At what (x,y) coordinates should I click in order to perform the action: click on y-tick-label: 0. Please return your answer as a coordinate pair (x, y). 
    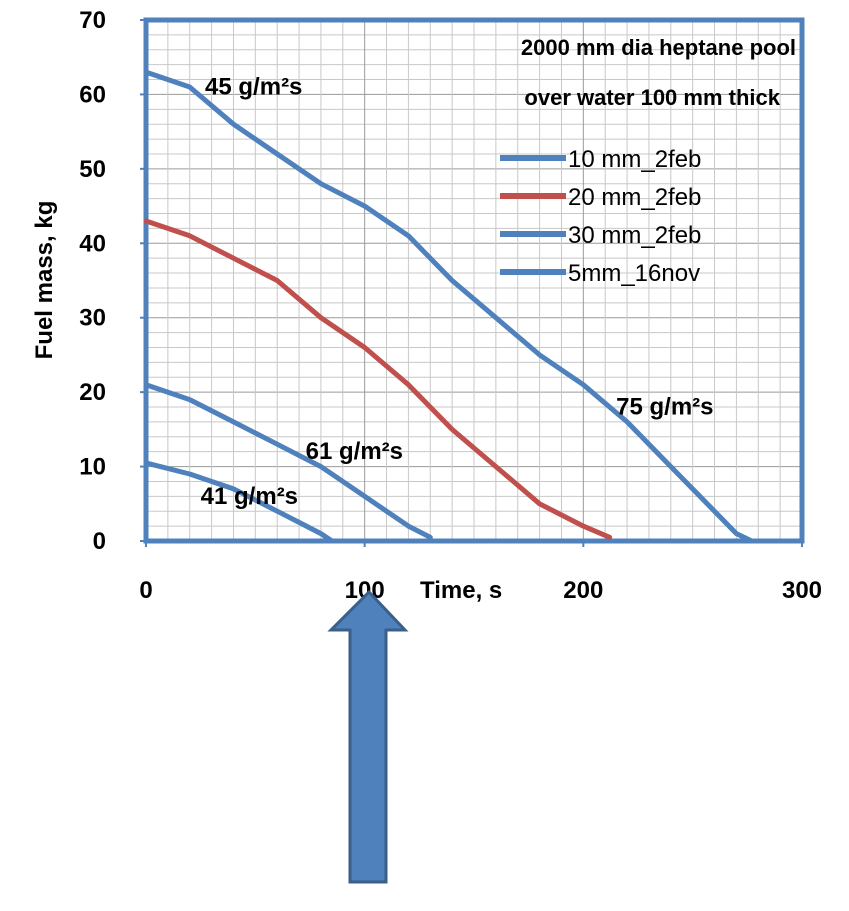
    Looking at the image, I should click on (99, 541).